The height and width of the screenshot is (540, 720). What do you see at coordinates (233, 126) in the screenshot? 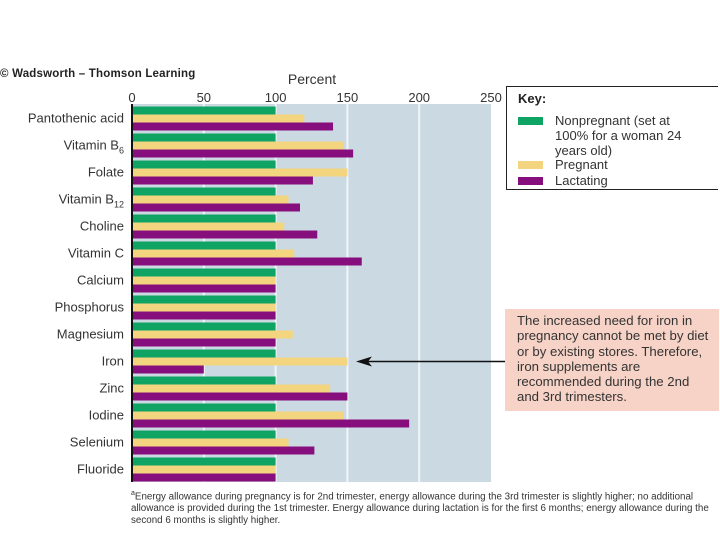
I see `bar-lactating-pantothenic-acid` at bounding box center [233, 126].